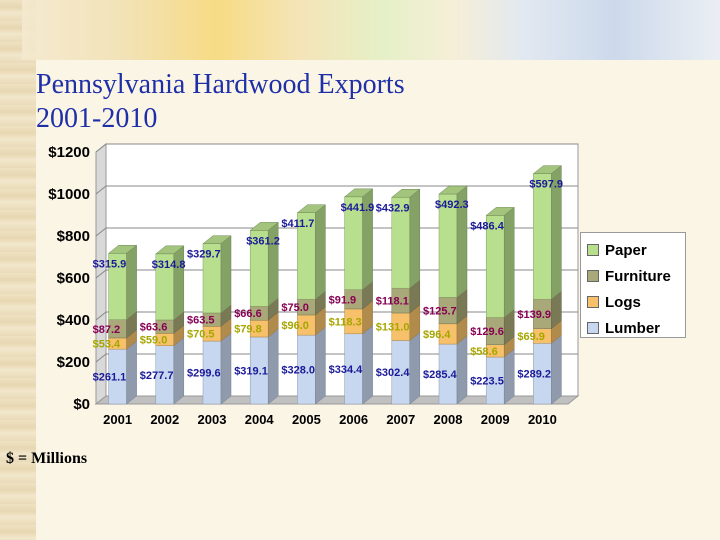 Image resolution: width=720 pixels, height=540 pixels. Describe the element at coordinates (107, 330) in the screenshot. I see `data-label-furniture-2001: $87.2` at that location.